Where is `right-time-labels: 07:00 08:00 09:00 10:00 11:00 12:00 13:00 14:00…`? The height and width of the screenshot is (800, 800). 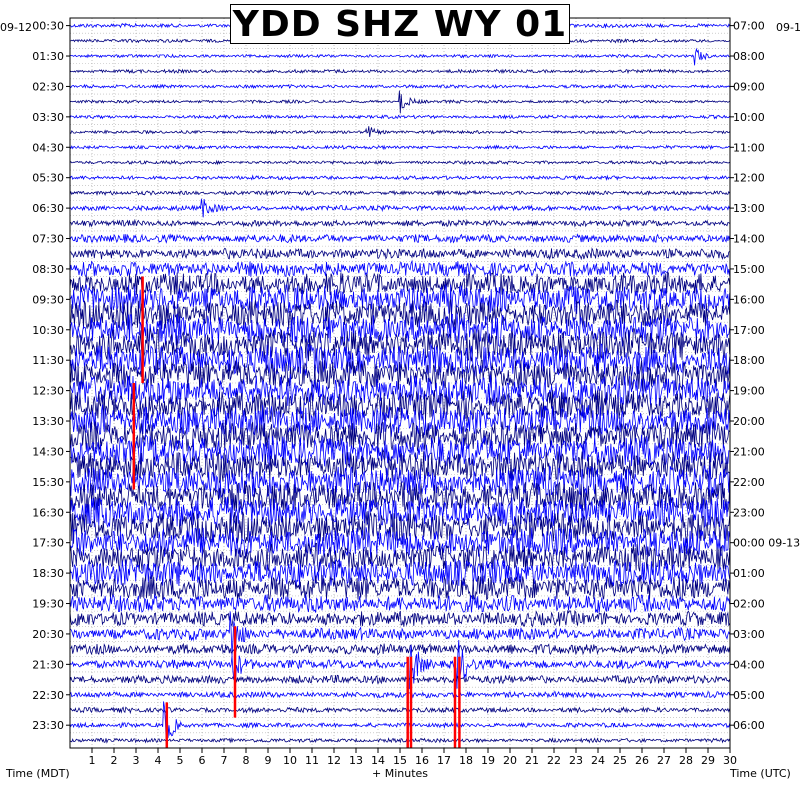 right-time-labels: 07:00 08:00 09:00 10:00 11:00 12:00 13:00 14:00… is located at coordinates (765, 376).